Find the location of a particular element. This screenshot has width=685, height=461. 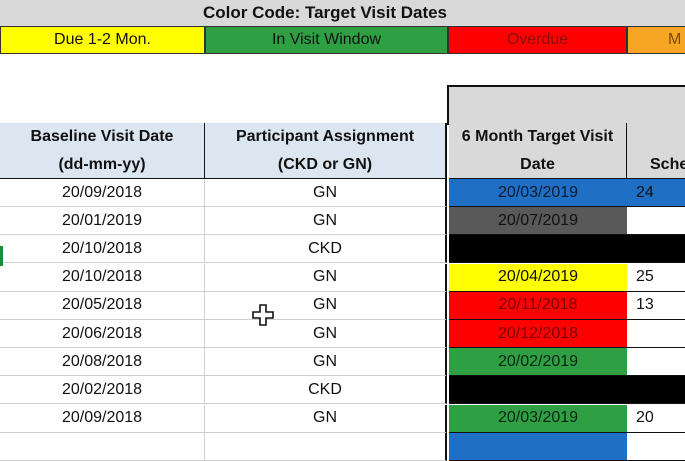

legend-in-visit-window: In Visit Window is located at coordinates (326, 40).